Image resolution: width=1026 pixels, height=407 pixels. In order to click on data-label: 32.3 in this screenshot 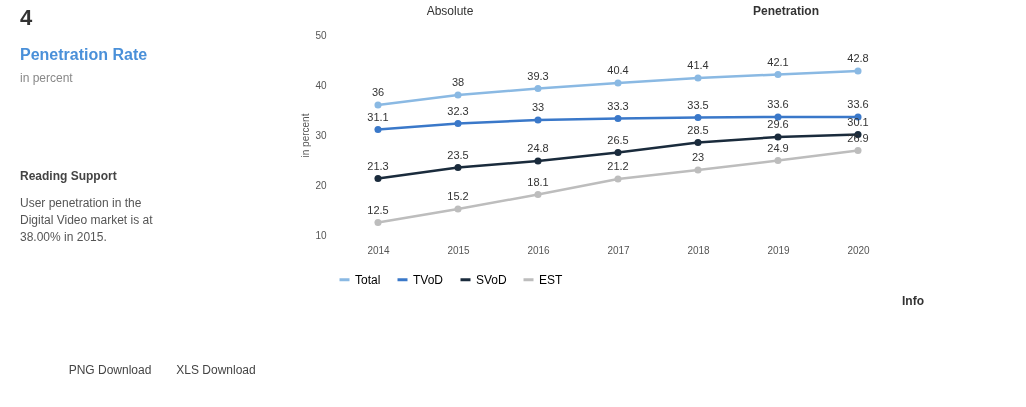, I will do `click(458, 110)`.